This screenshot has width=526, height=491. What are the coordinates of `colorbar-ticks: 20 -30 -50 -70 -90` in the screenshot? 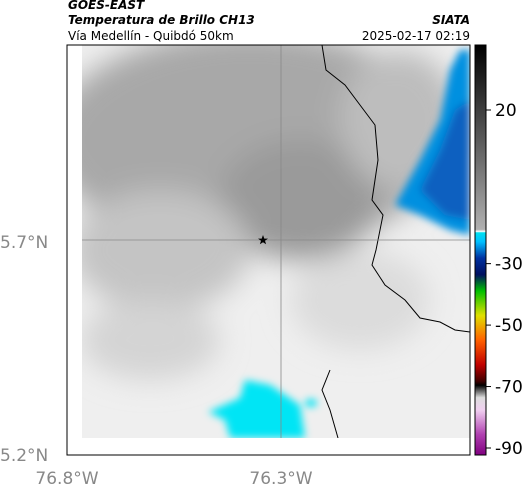 It's located at (504, 280).